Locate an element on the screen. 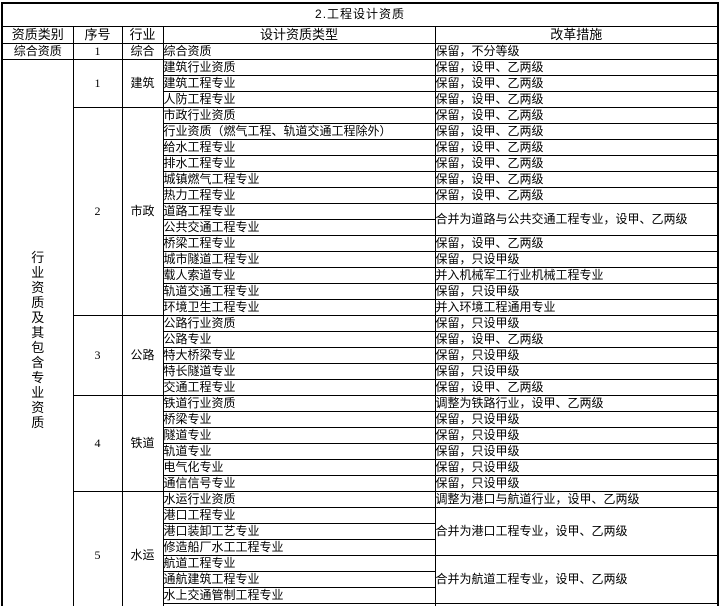 The width and height of the screenshot is (719, 606). qualification-type-cell: 公路行业资质 is located at coordinates (299, 323).